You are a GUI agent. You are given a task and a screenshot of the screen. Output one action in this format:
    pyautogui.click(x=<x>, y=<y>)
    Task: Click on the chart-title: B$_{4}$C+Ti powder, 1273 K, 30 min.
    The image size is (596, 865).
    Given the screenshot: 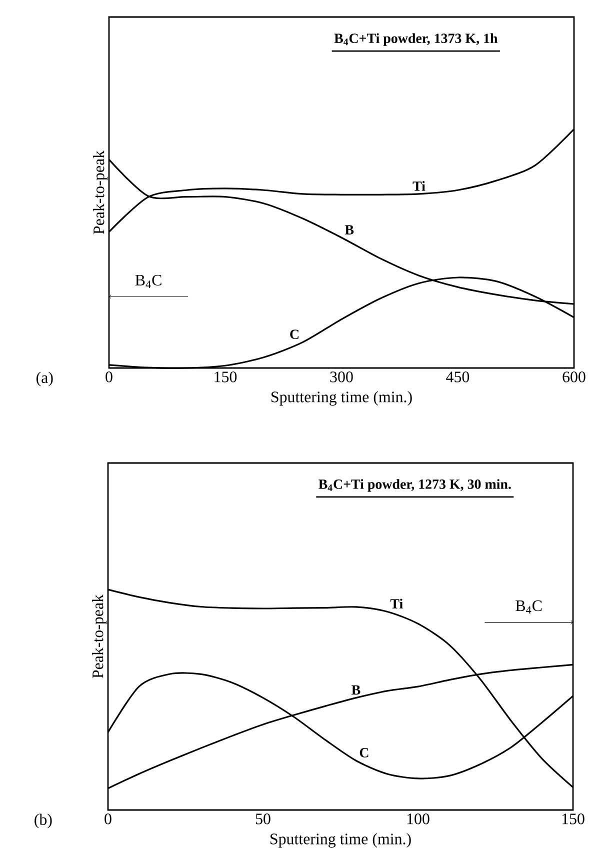 What is the action you would take?
    pyautogui.click(x=414, y=485)
    